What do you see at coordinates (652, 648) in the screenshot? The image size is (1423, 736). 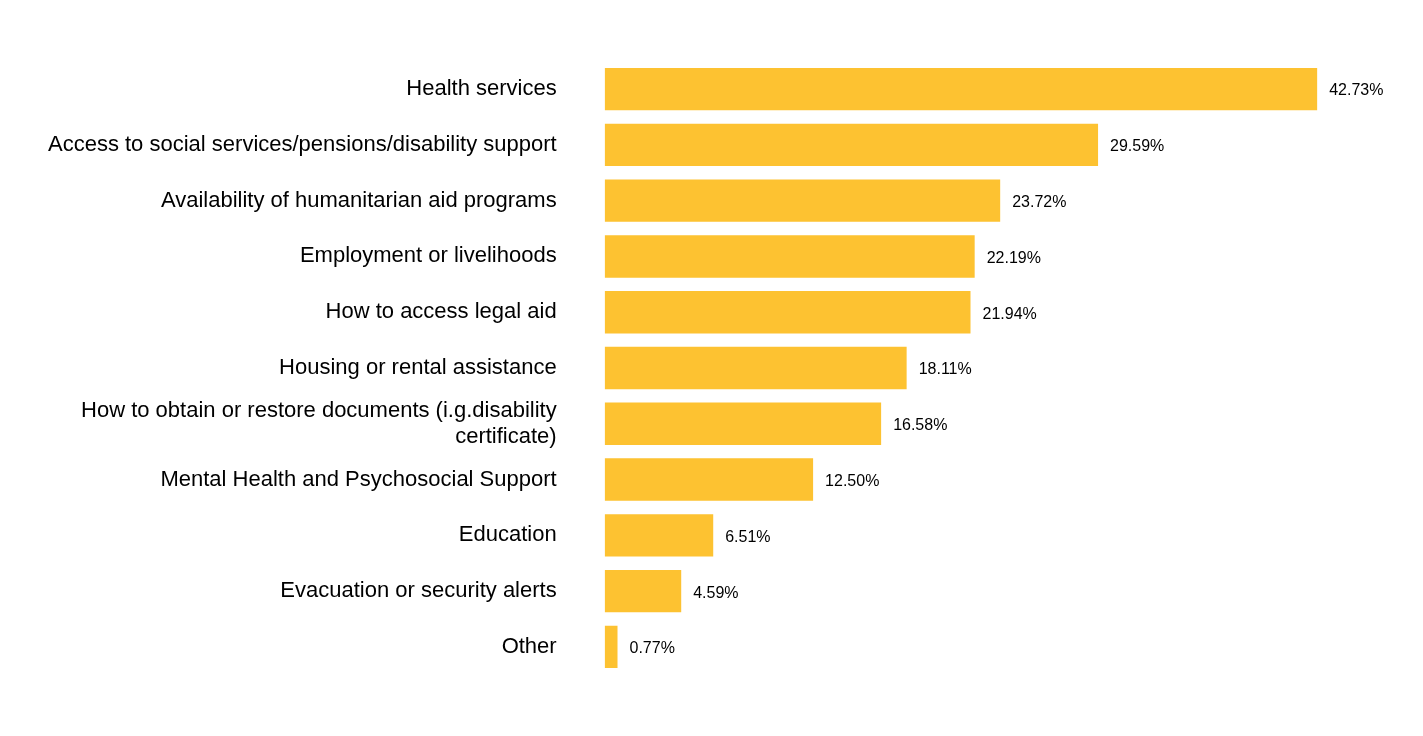 I see `data-label: 0.77%` at bounding box center [652, 648].